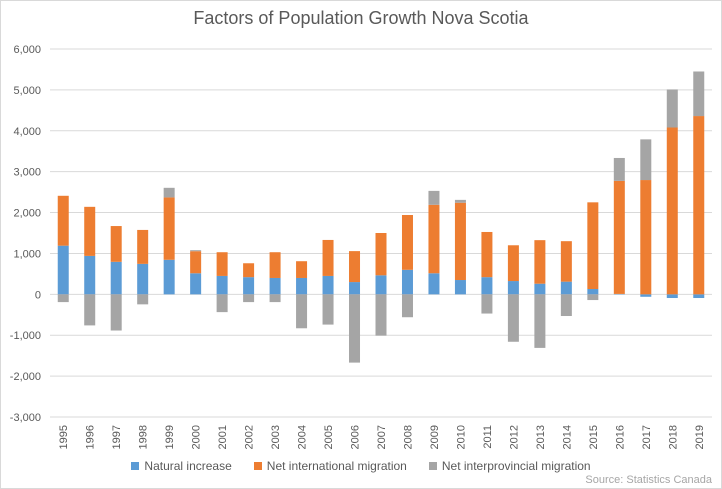 This screenshot has height=489, width=722. I want to click on x-tick-label: 2006, so click(356, 437).